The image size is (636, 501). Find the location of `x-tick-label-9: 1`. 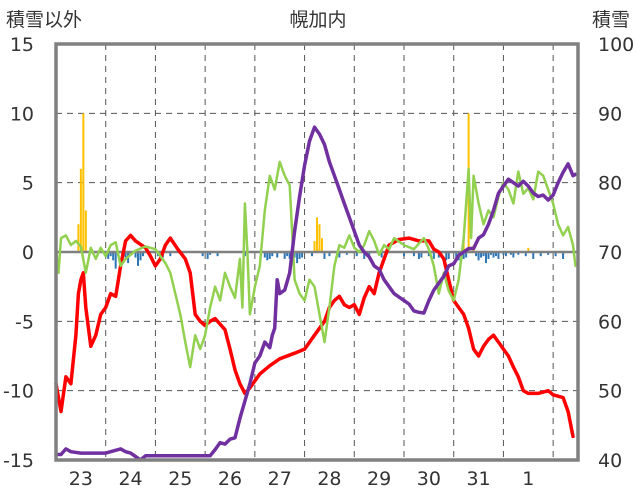

x-tick-label-9: 1 is located at coordinates (528, 479).